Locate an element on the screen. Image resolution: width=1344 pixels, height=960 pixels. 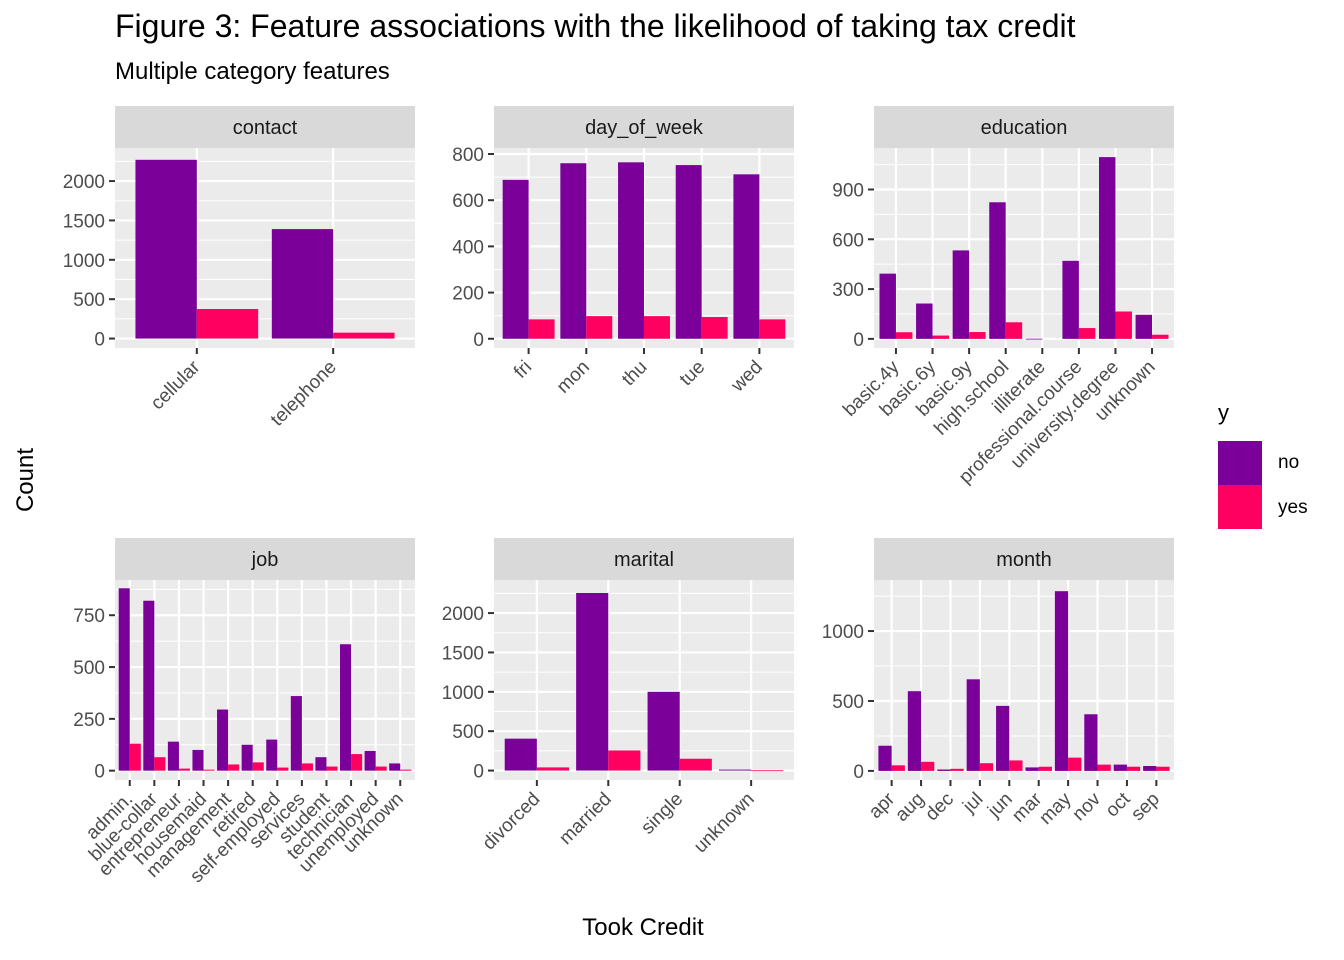
bar-no-housemaid is located at coordinates (198, 760).